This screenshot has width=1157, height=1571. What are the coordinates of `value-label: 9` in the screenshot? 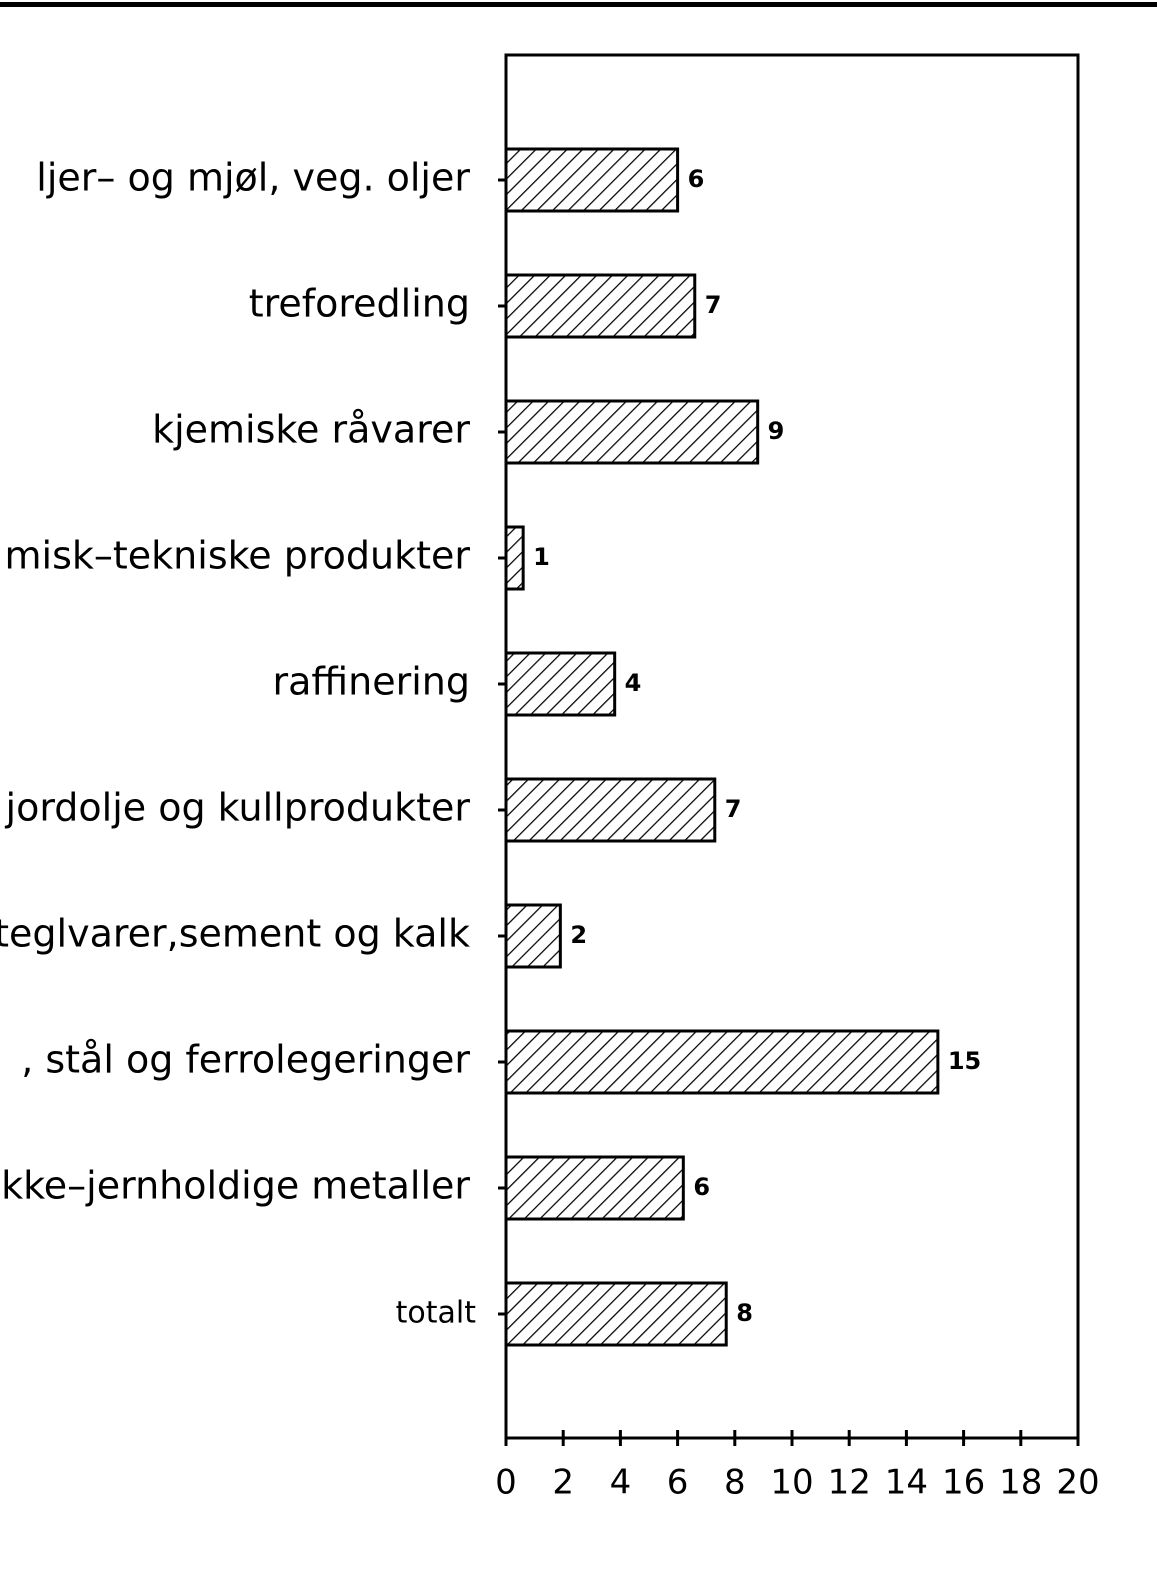 It's located at (776, 431).